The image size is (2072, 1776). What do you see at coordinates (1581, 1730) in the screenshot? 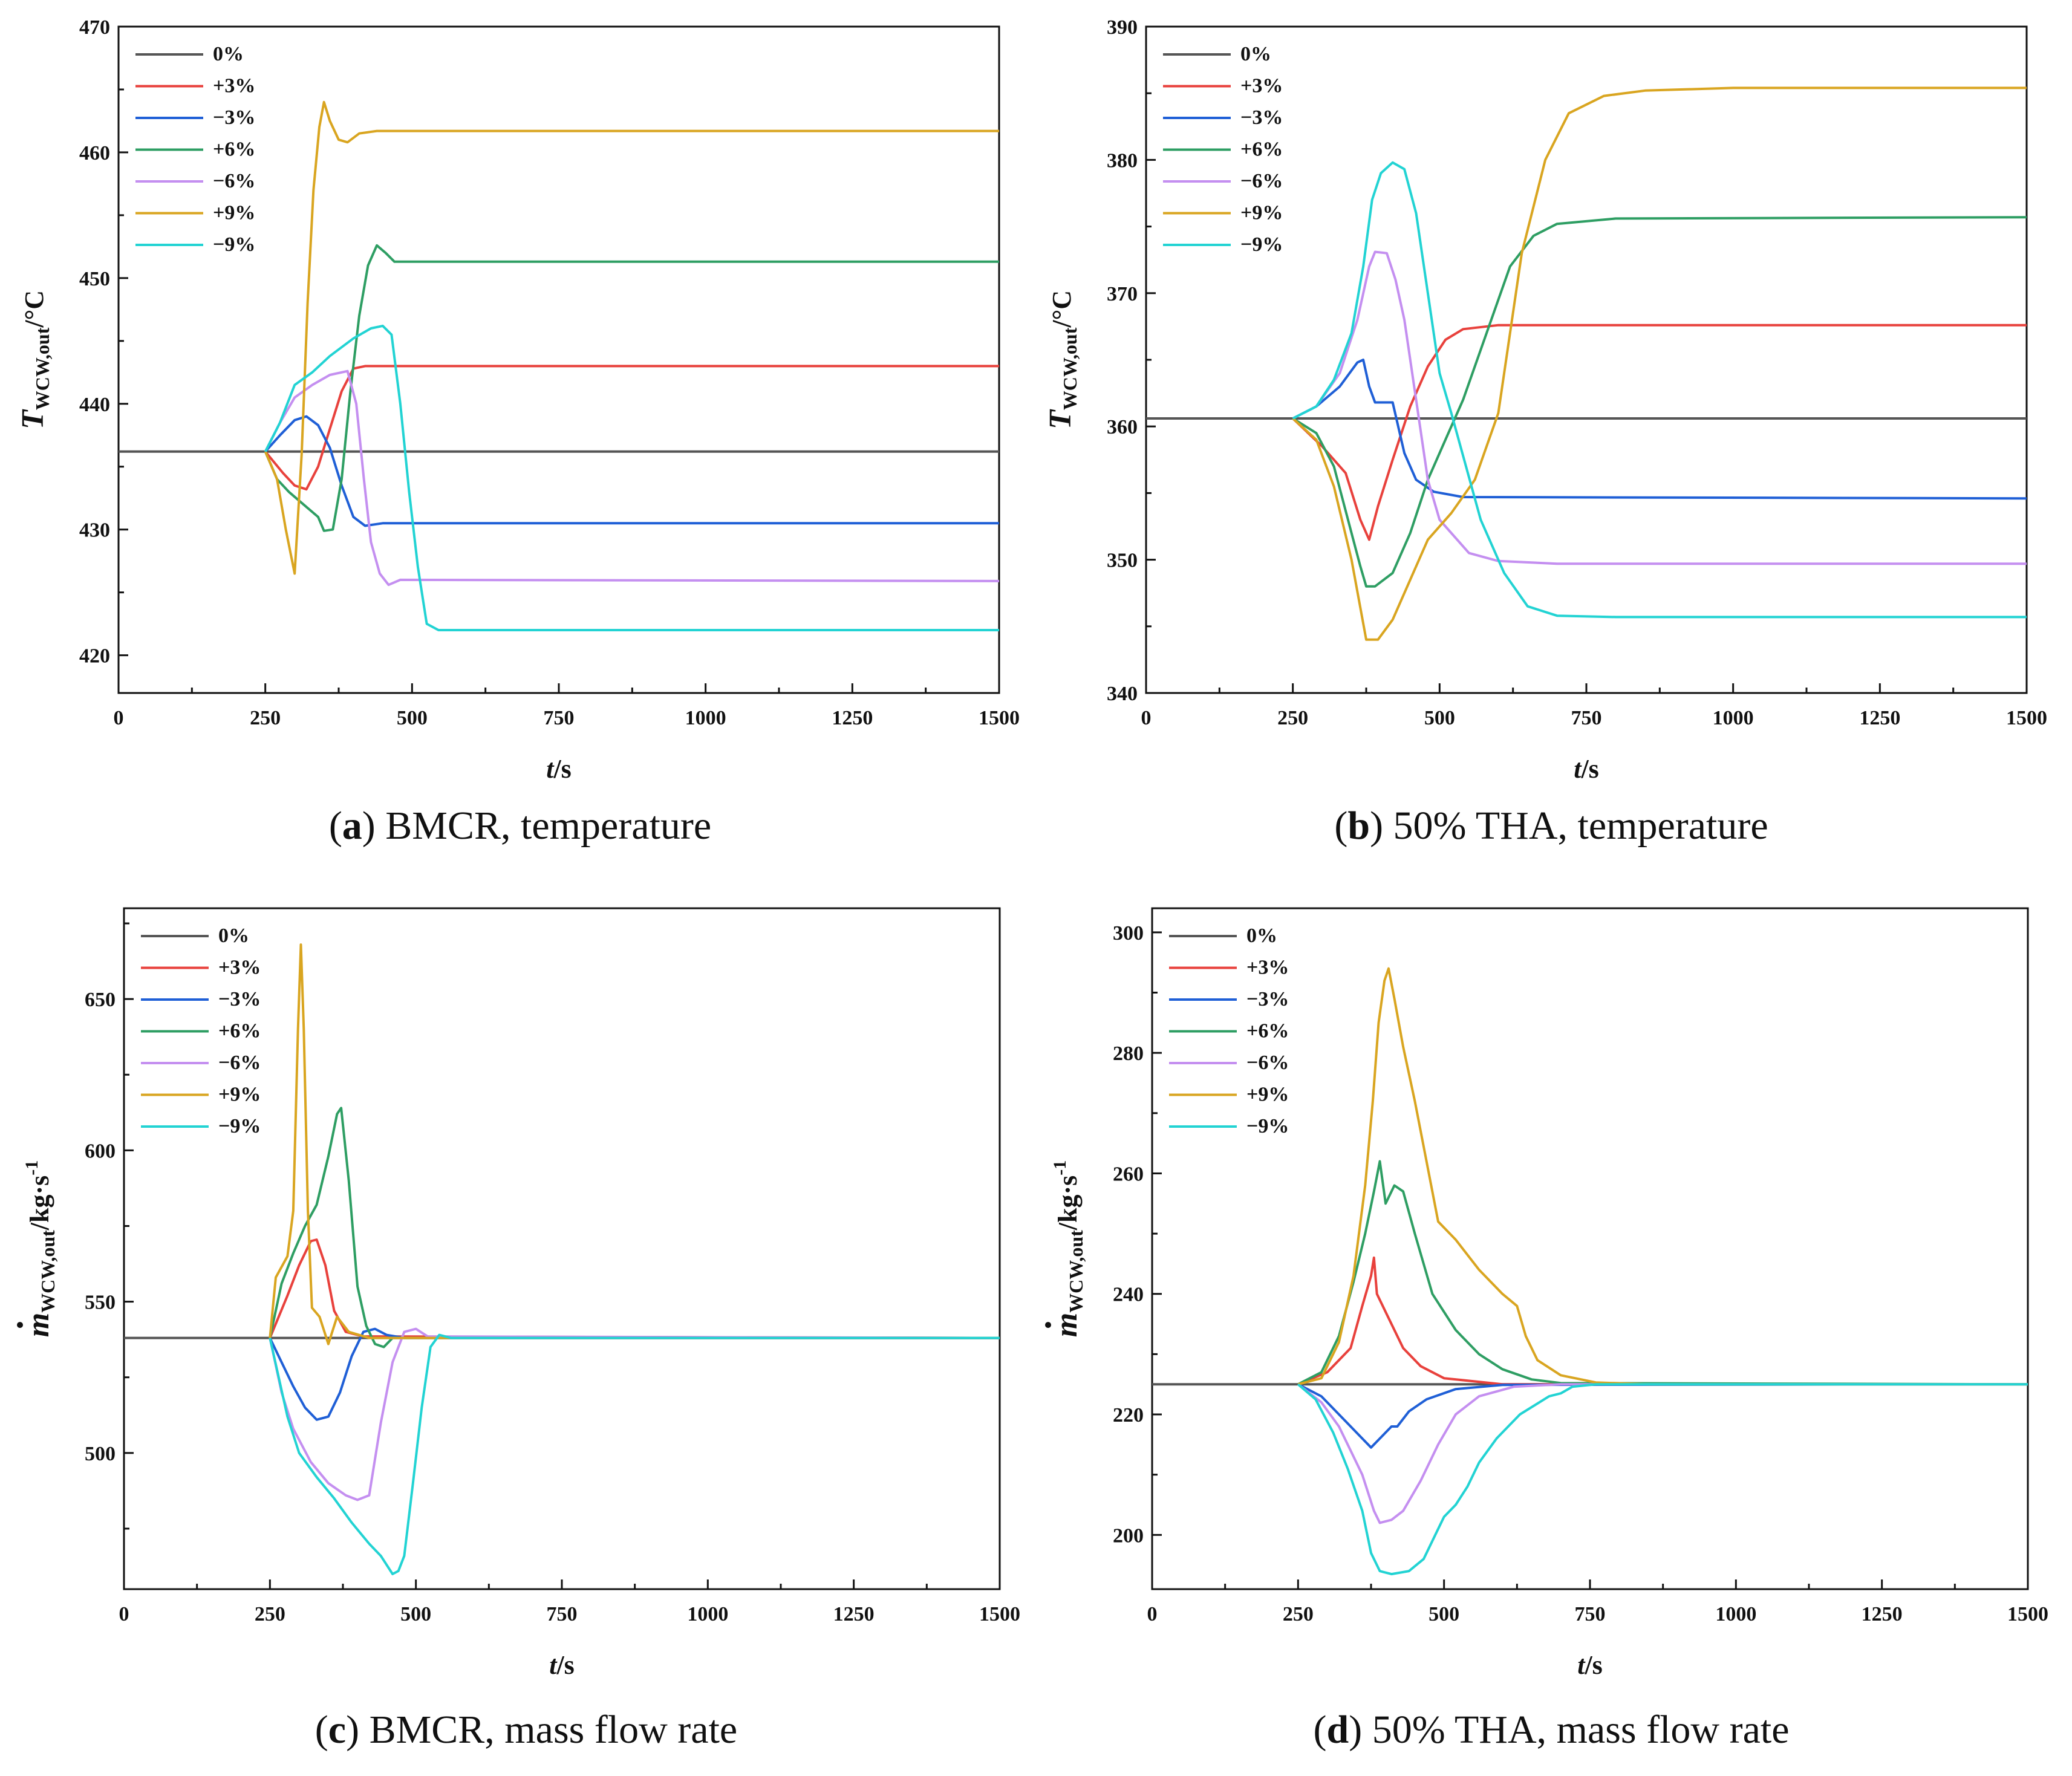
I see `caption-text: 50% THA, mass flow rate` at bounding box center [1581, 1730].